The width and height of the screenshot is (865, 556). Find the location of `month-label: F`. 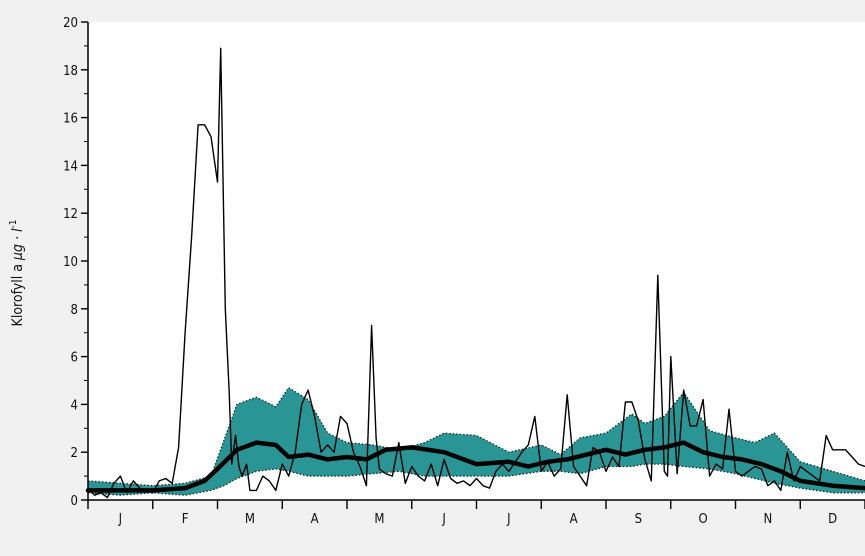

month-label: F is located at coordinates (185, 519).